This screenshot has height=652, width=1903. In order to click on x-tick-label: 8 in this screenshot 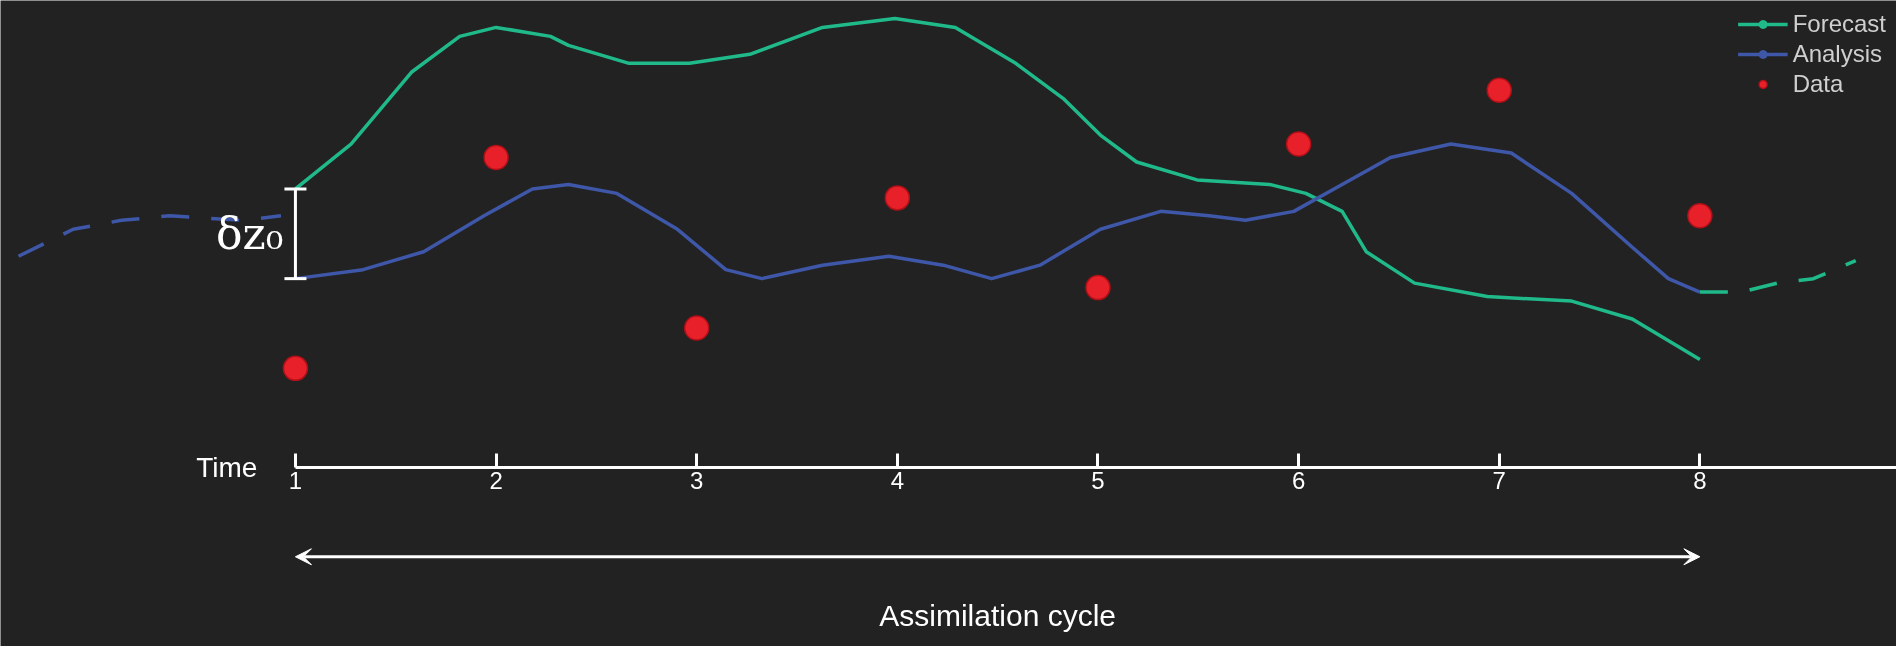, I will do `click(1700, 481)`.